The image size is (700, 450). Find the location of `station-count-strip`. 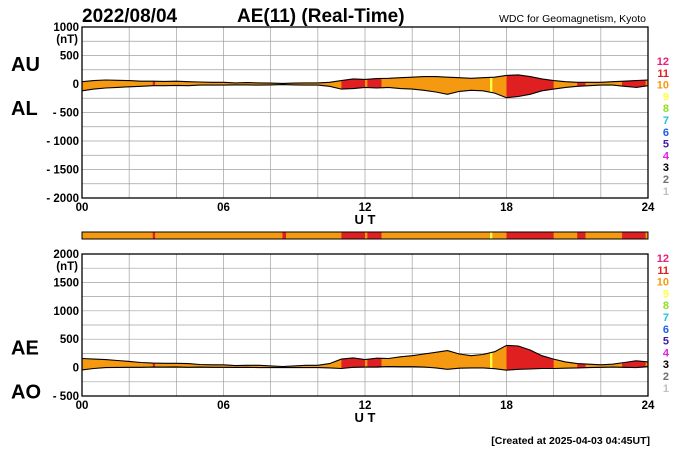

station-count-strip is located at coordinates (365, 235).